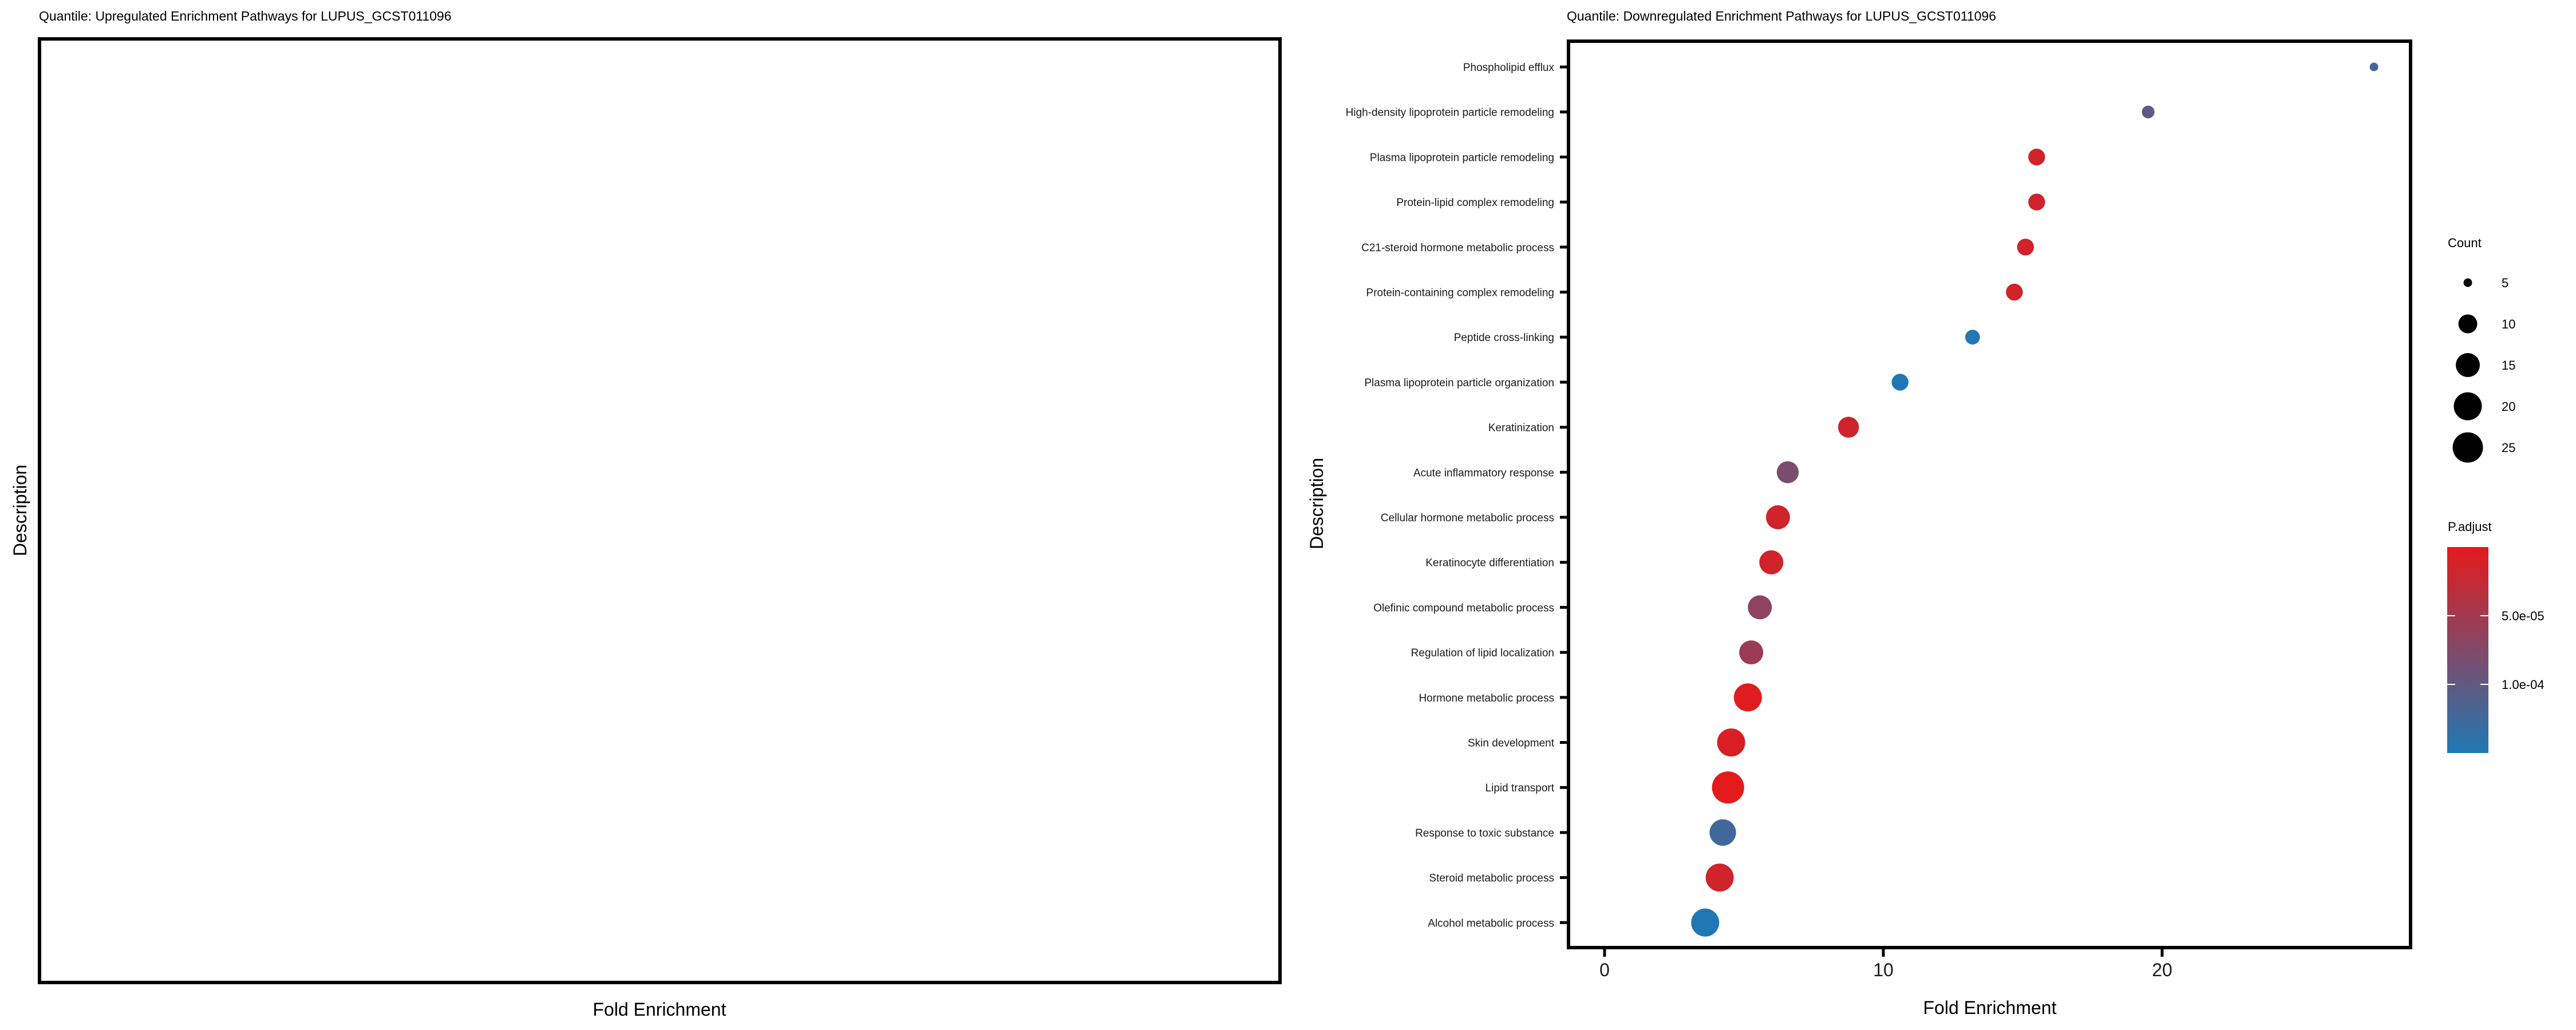 This screenshot has height=1030, width=2576. Describe the element at coordinates (1489, 563) in the screenshot. I see `y-tick-label: Keratinocyte differentiation` at that location.